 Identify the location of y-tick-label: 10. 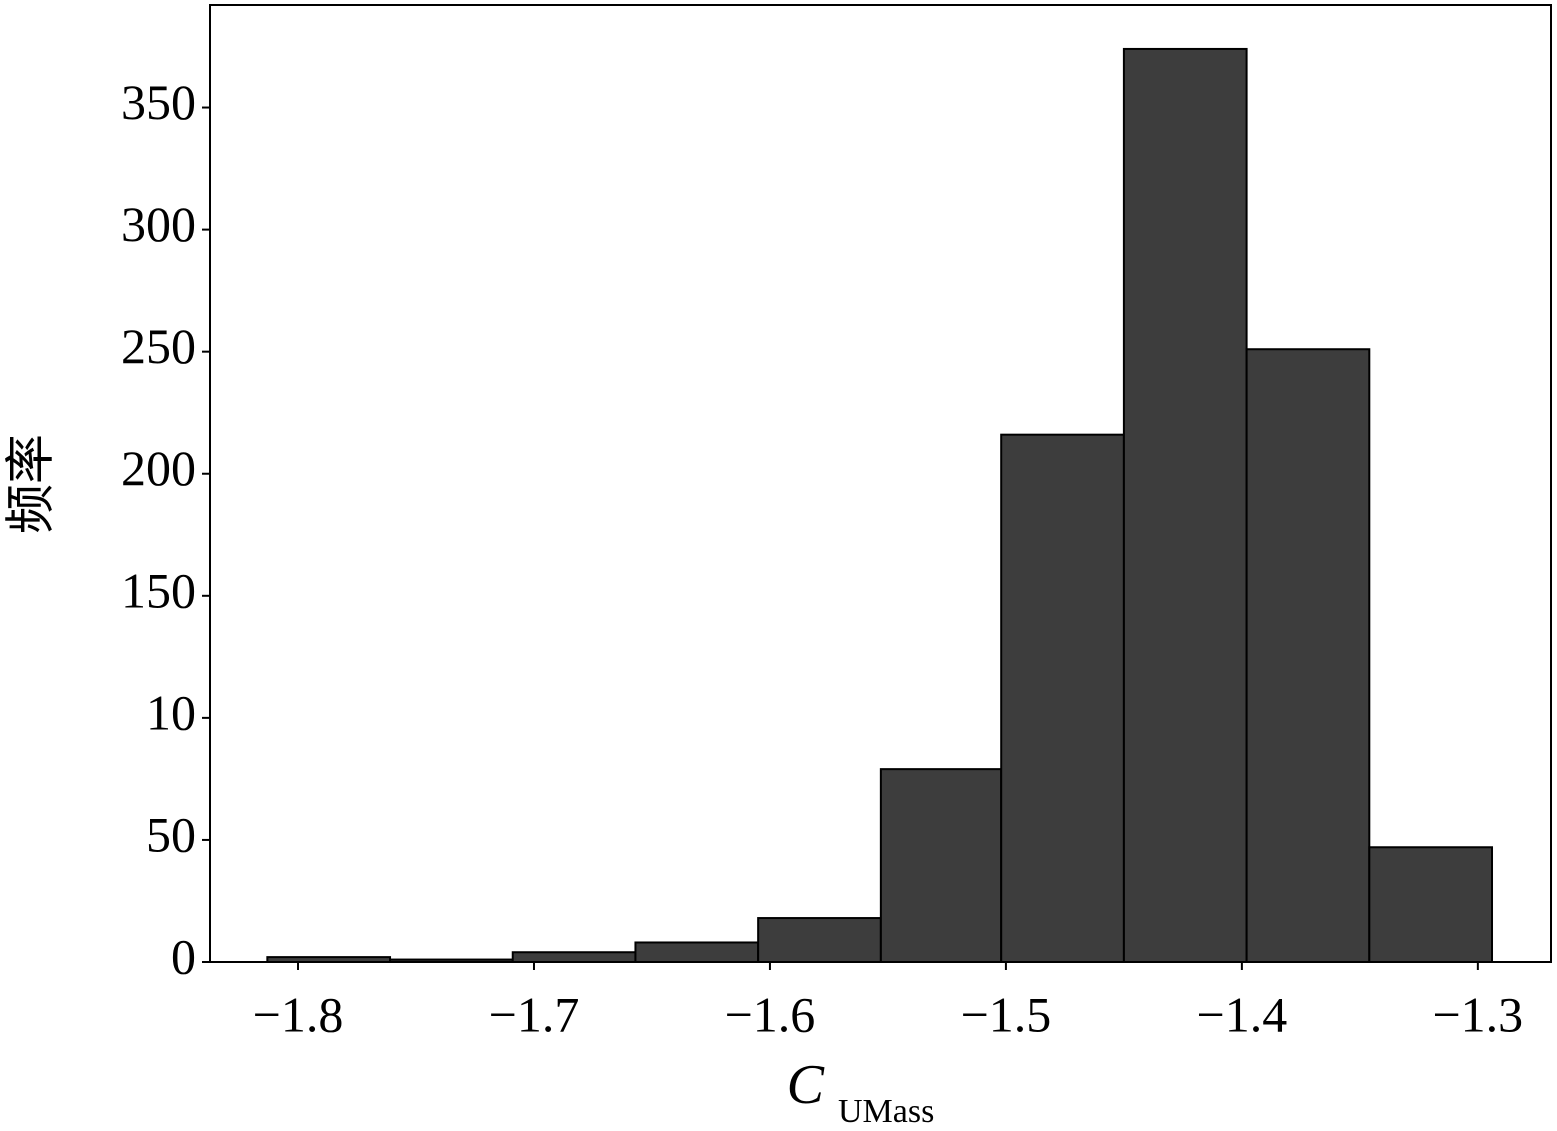
(171, 712).